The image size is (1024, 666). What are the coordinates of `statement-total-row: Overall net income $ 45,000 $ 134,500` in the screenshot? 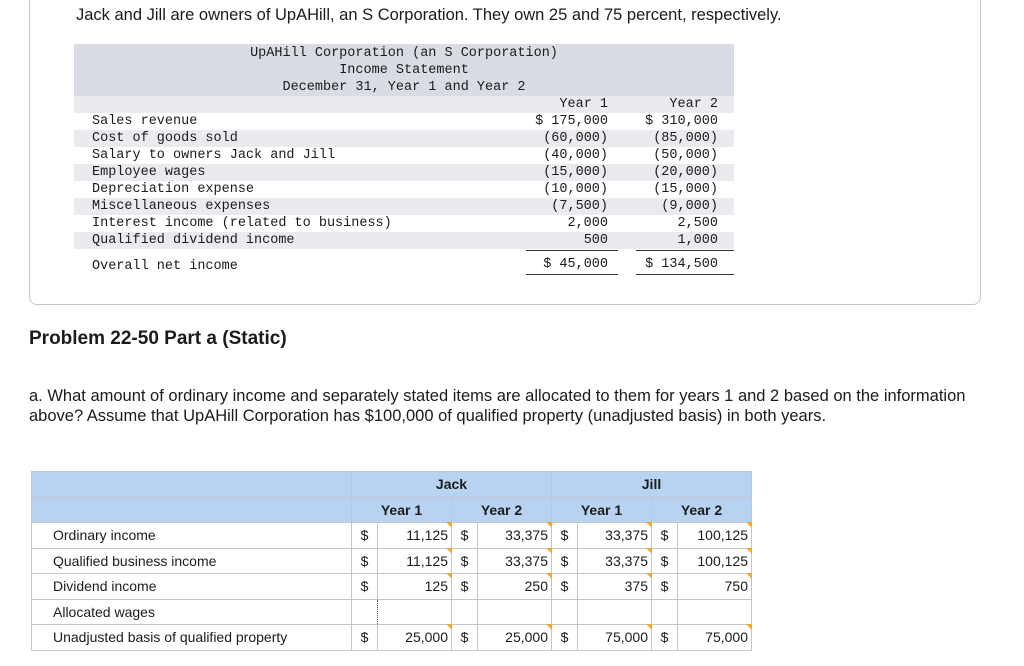 It's located at (404, 265).